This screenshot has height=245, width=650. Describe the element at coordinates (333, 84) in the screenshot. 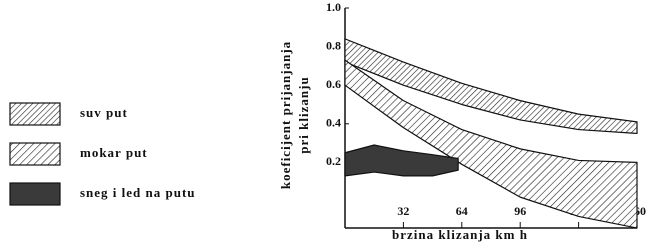

I see `y-tick-label: 0.6` at that location.